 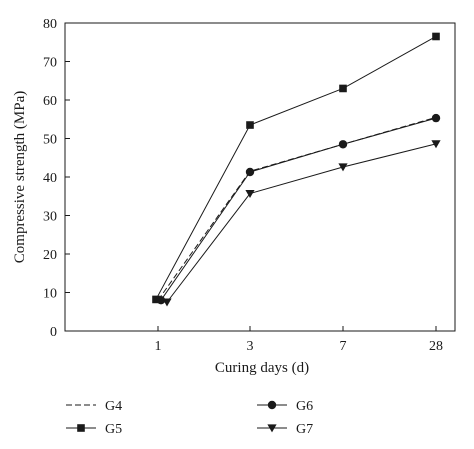 I want to click on legend-label: G4, so click(x=113, y=406).